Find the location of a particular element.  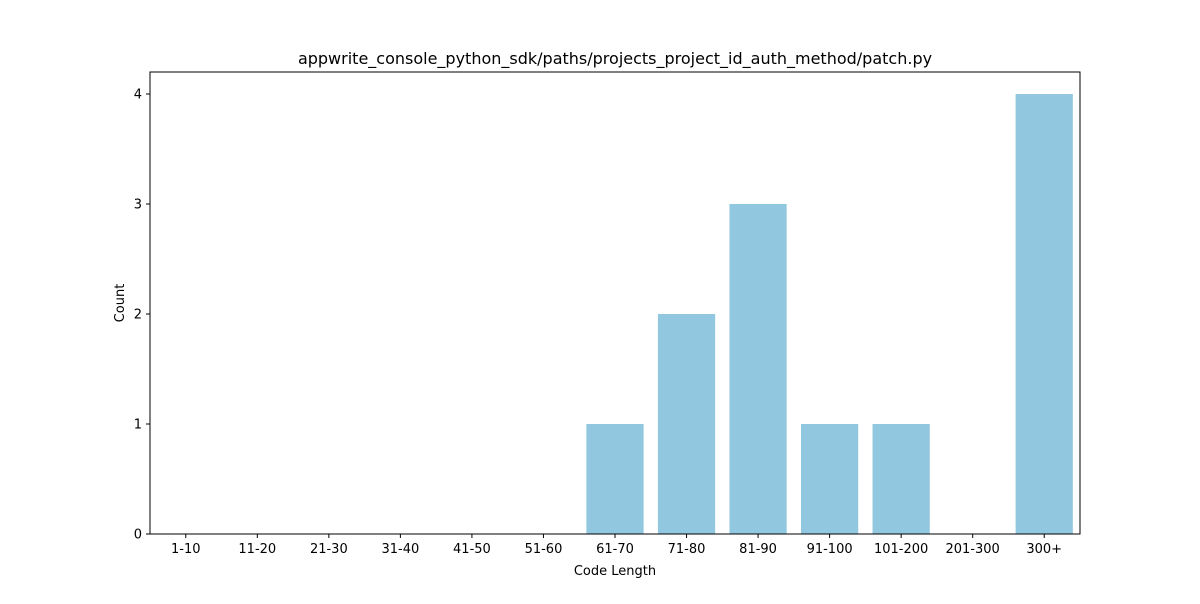

x-tick-label: 1-10 is located at coordinates (186, 549).